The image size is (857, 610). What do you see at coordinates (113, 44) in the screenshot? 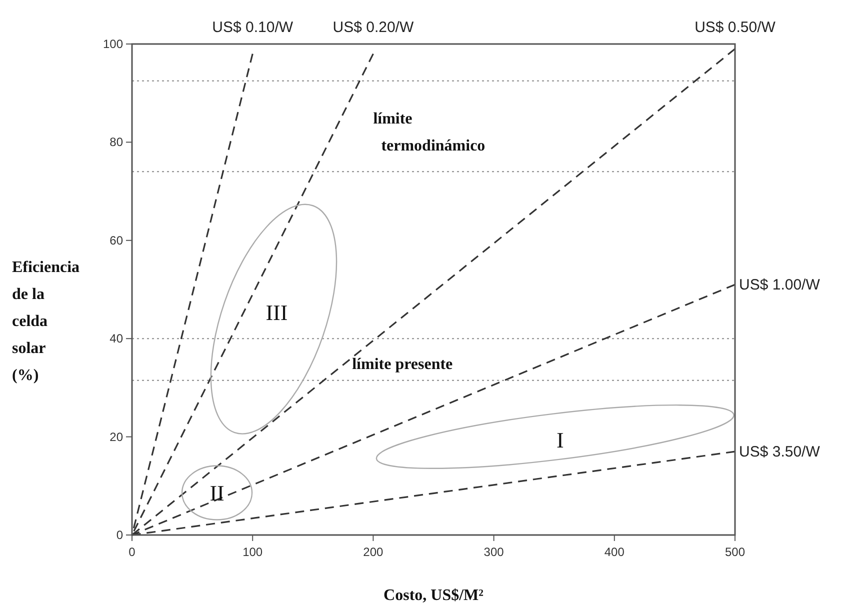
I see `y-tick-label: 100` at bounding box center [113, 44].